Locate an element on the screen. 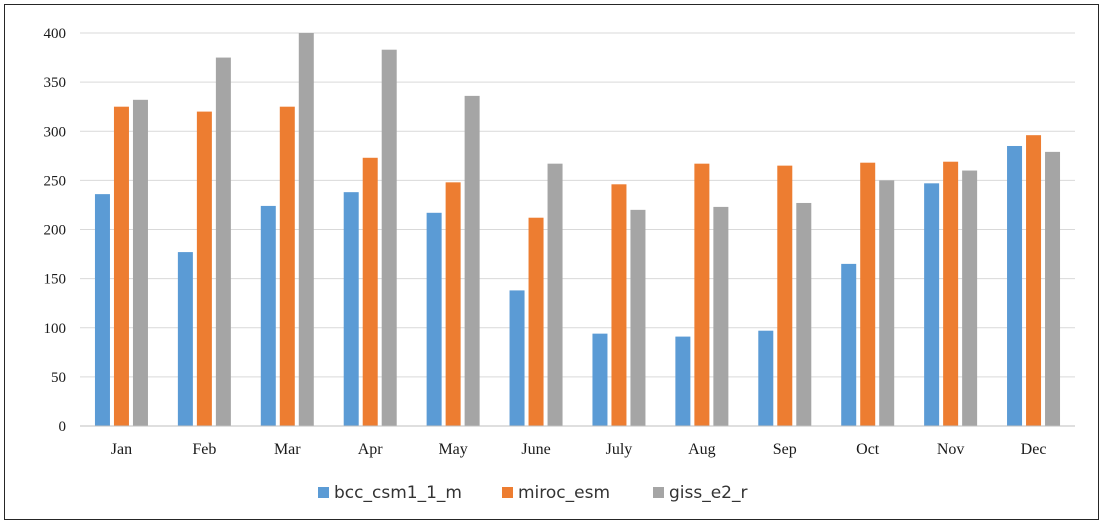  x-tick-label: Mar is located at coordinates (287, 449).